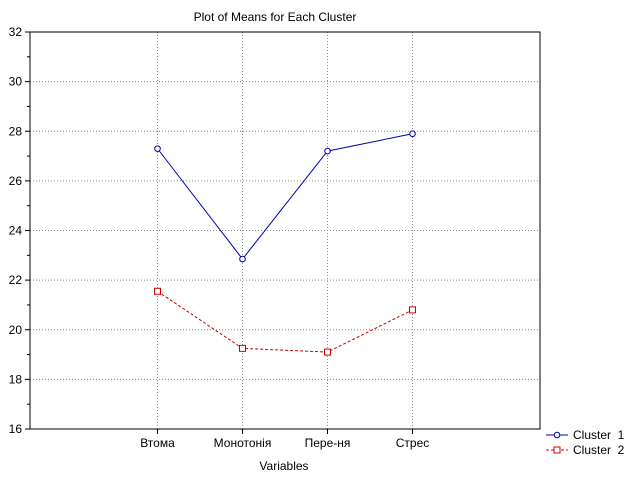 This screenshot has height=486, width=642. What do you see at coordinates (16, 32) in the screenshot?
I see `y-tick-label: 32` at bounding box center [16, 32].